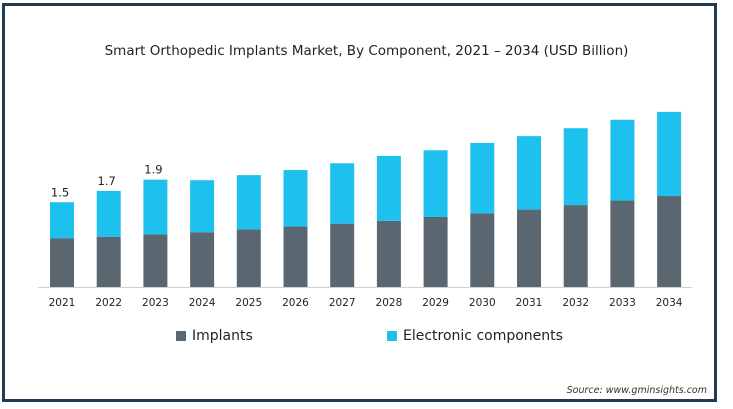  Describe the element at coordinates (482, 250) in the screenshot. I see `bar-implants-2030` at that location.